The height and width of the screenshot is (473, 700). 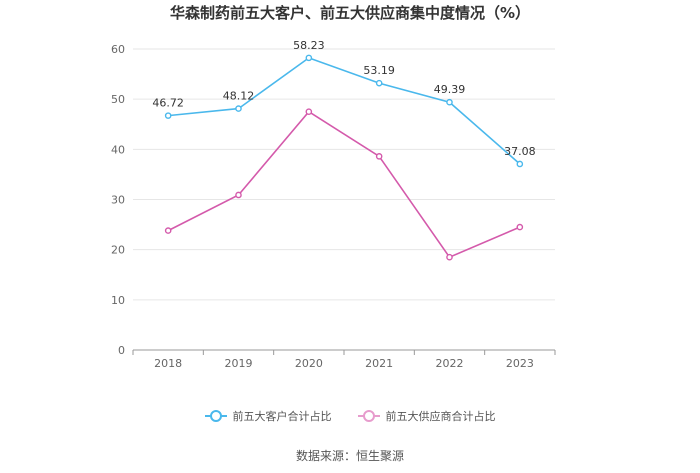 I want to click on legend-item-customers: 前五大客户合计占比, so click(x=268, y=416).